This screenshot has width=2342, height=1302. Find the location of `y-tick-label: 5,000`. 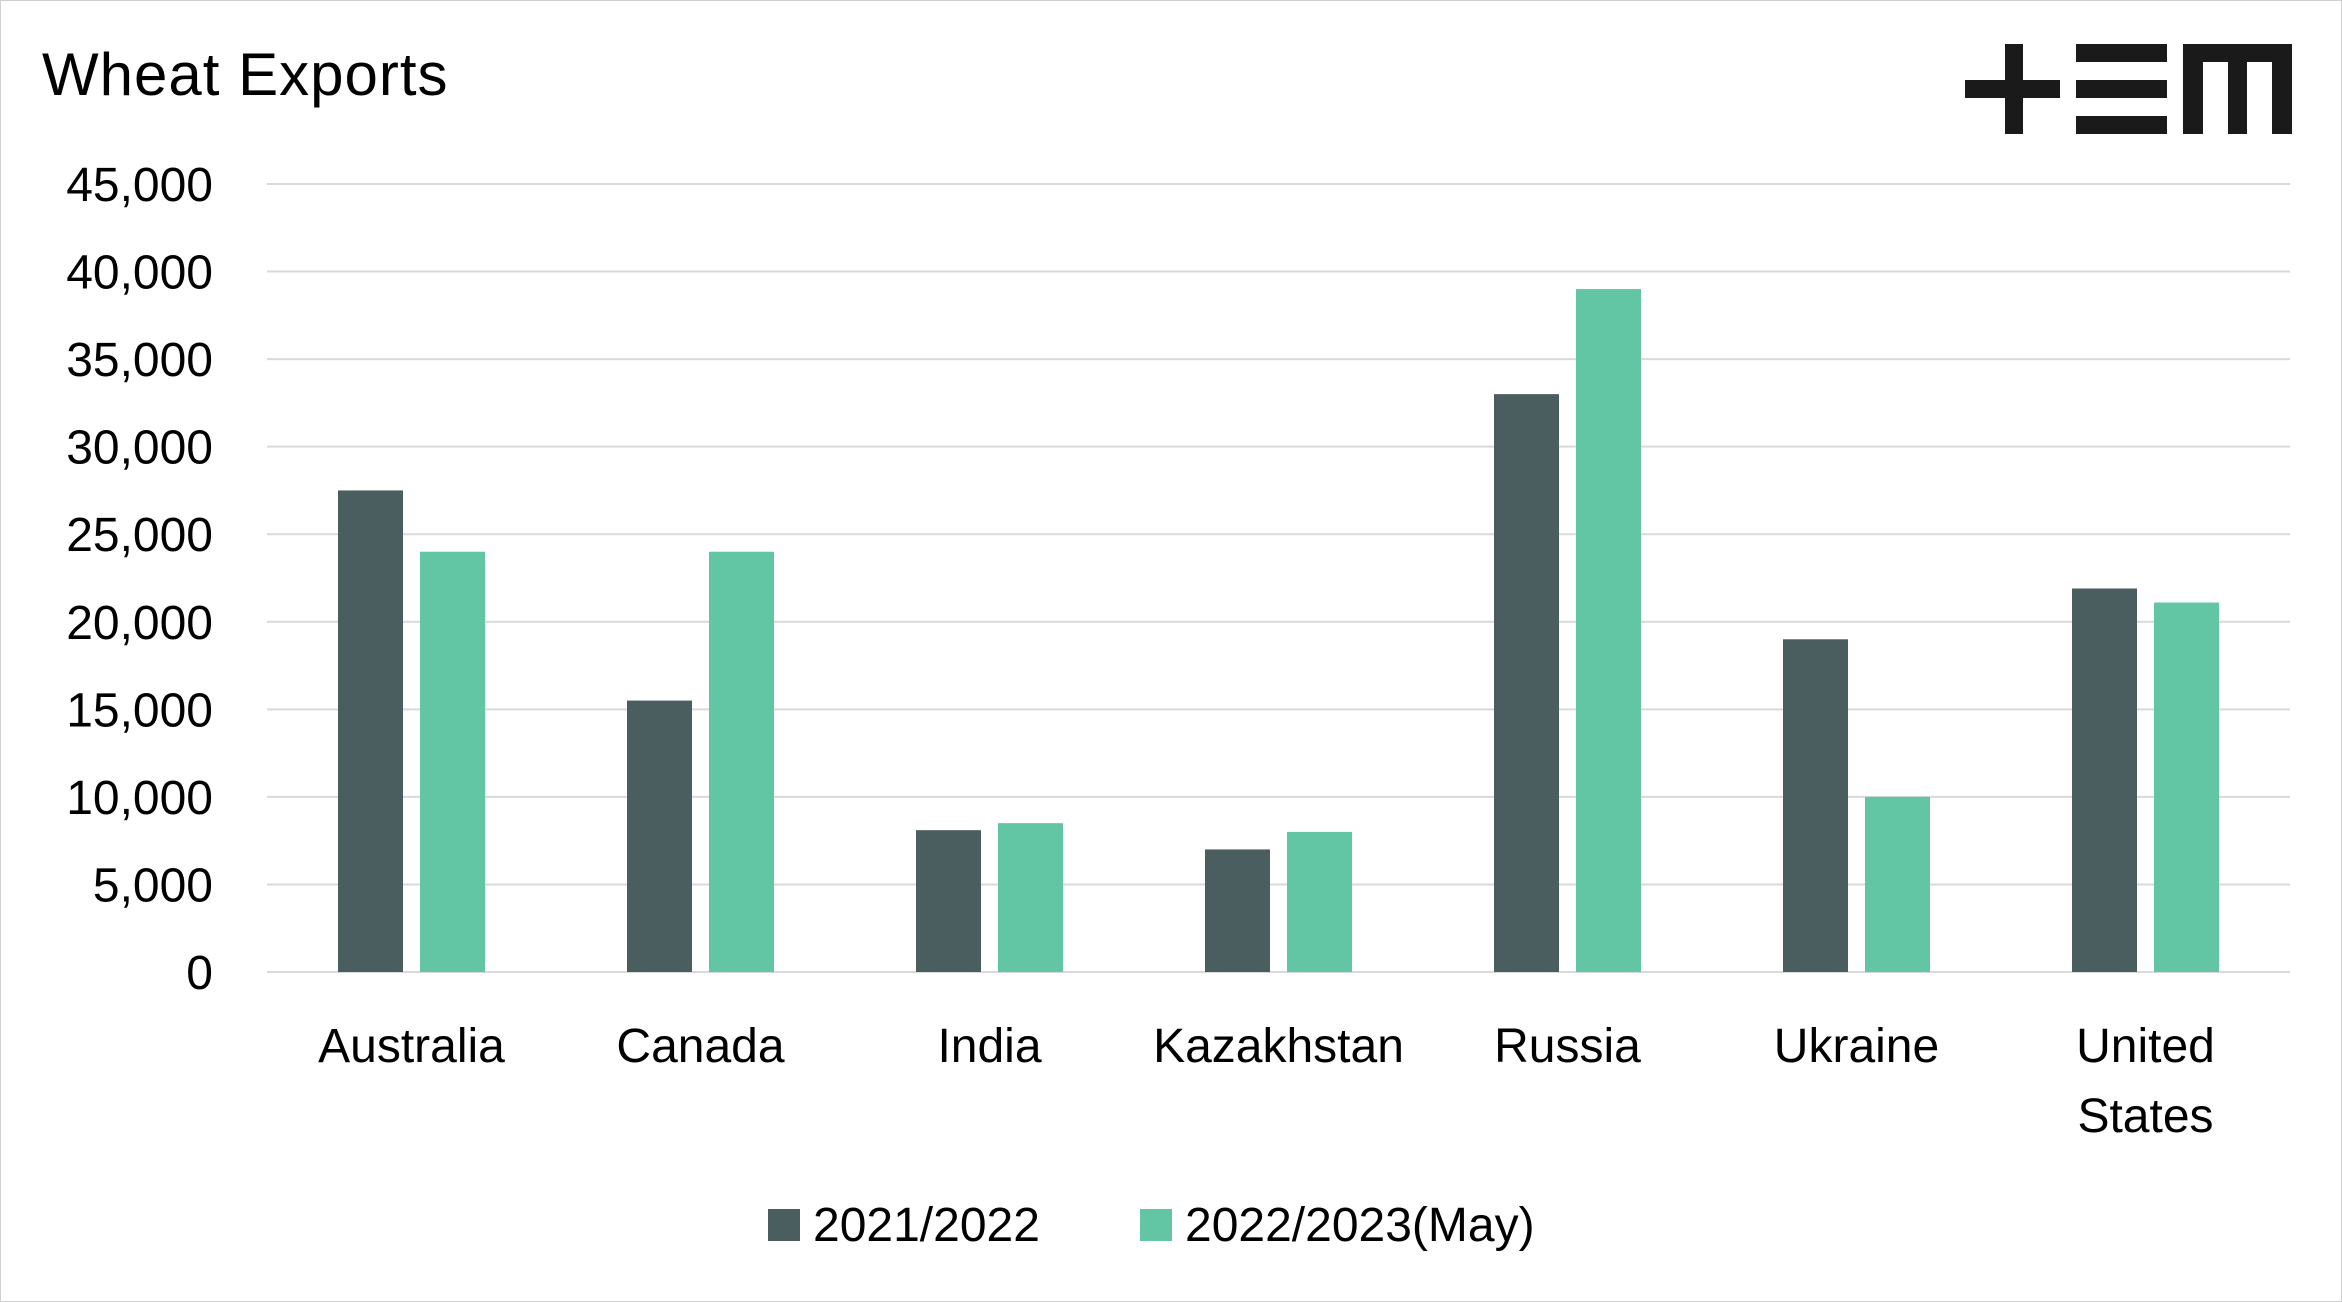

y-tick-label: 5,000 is located at coordinates (153, 885).